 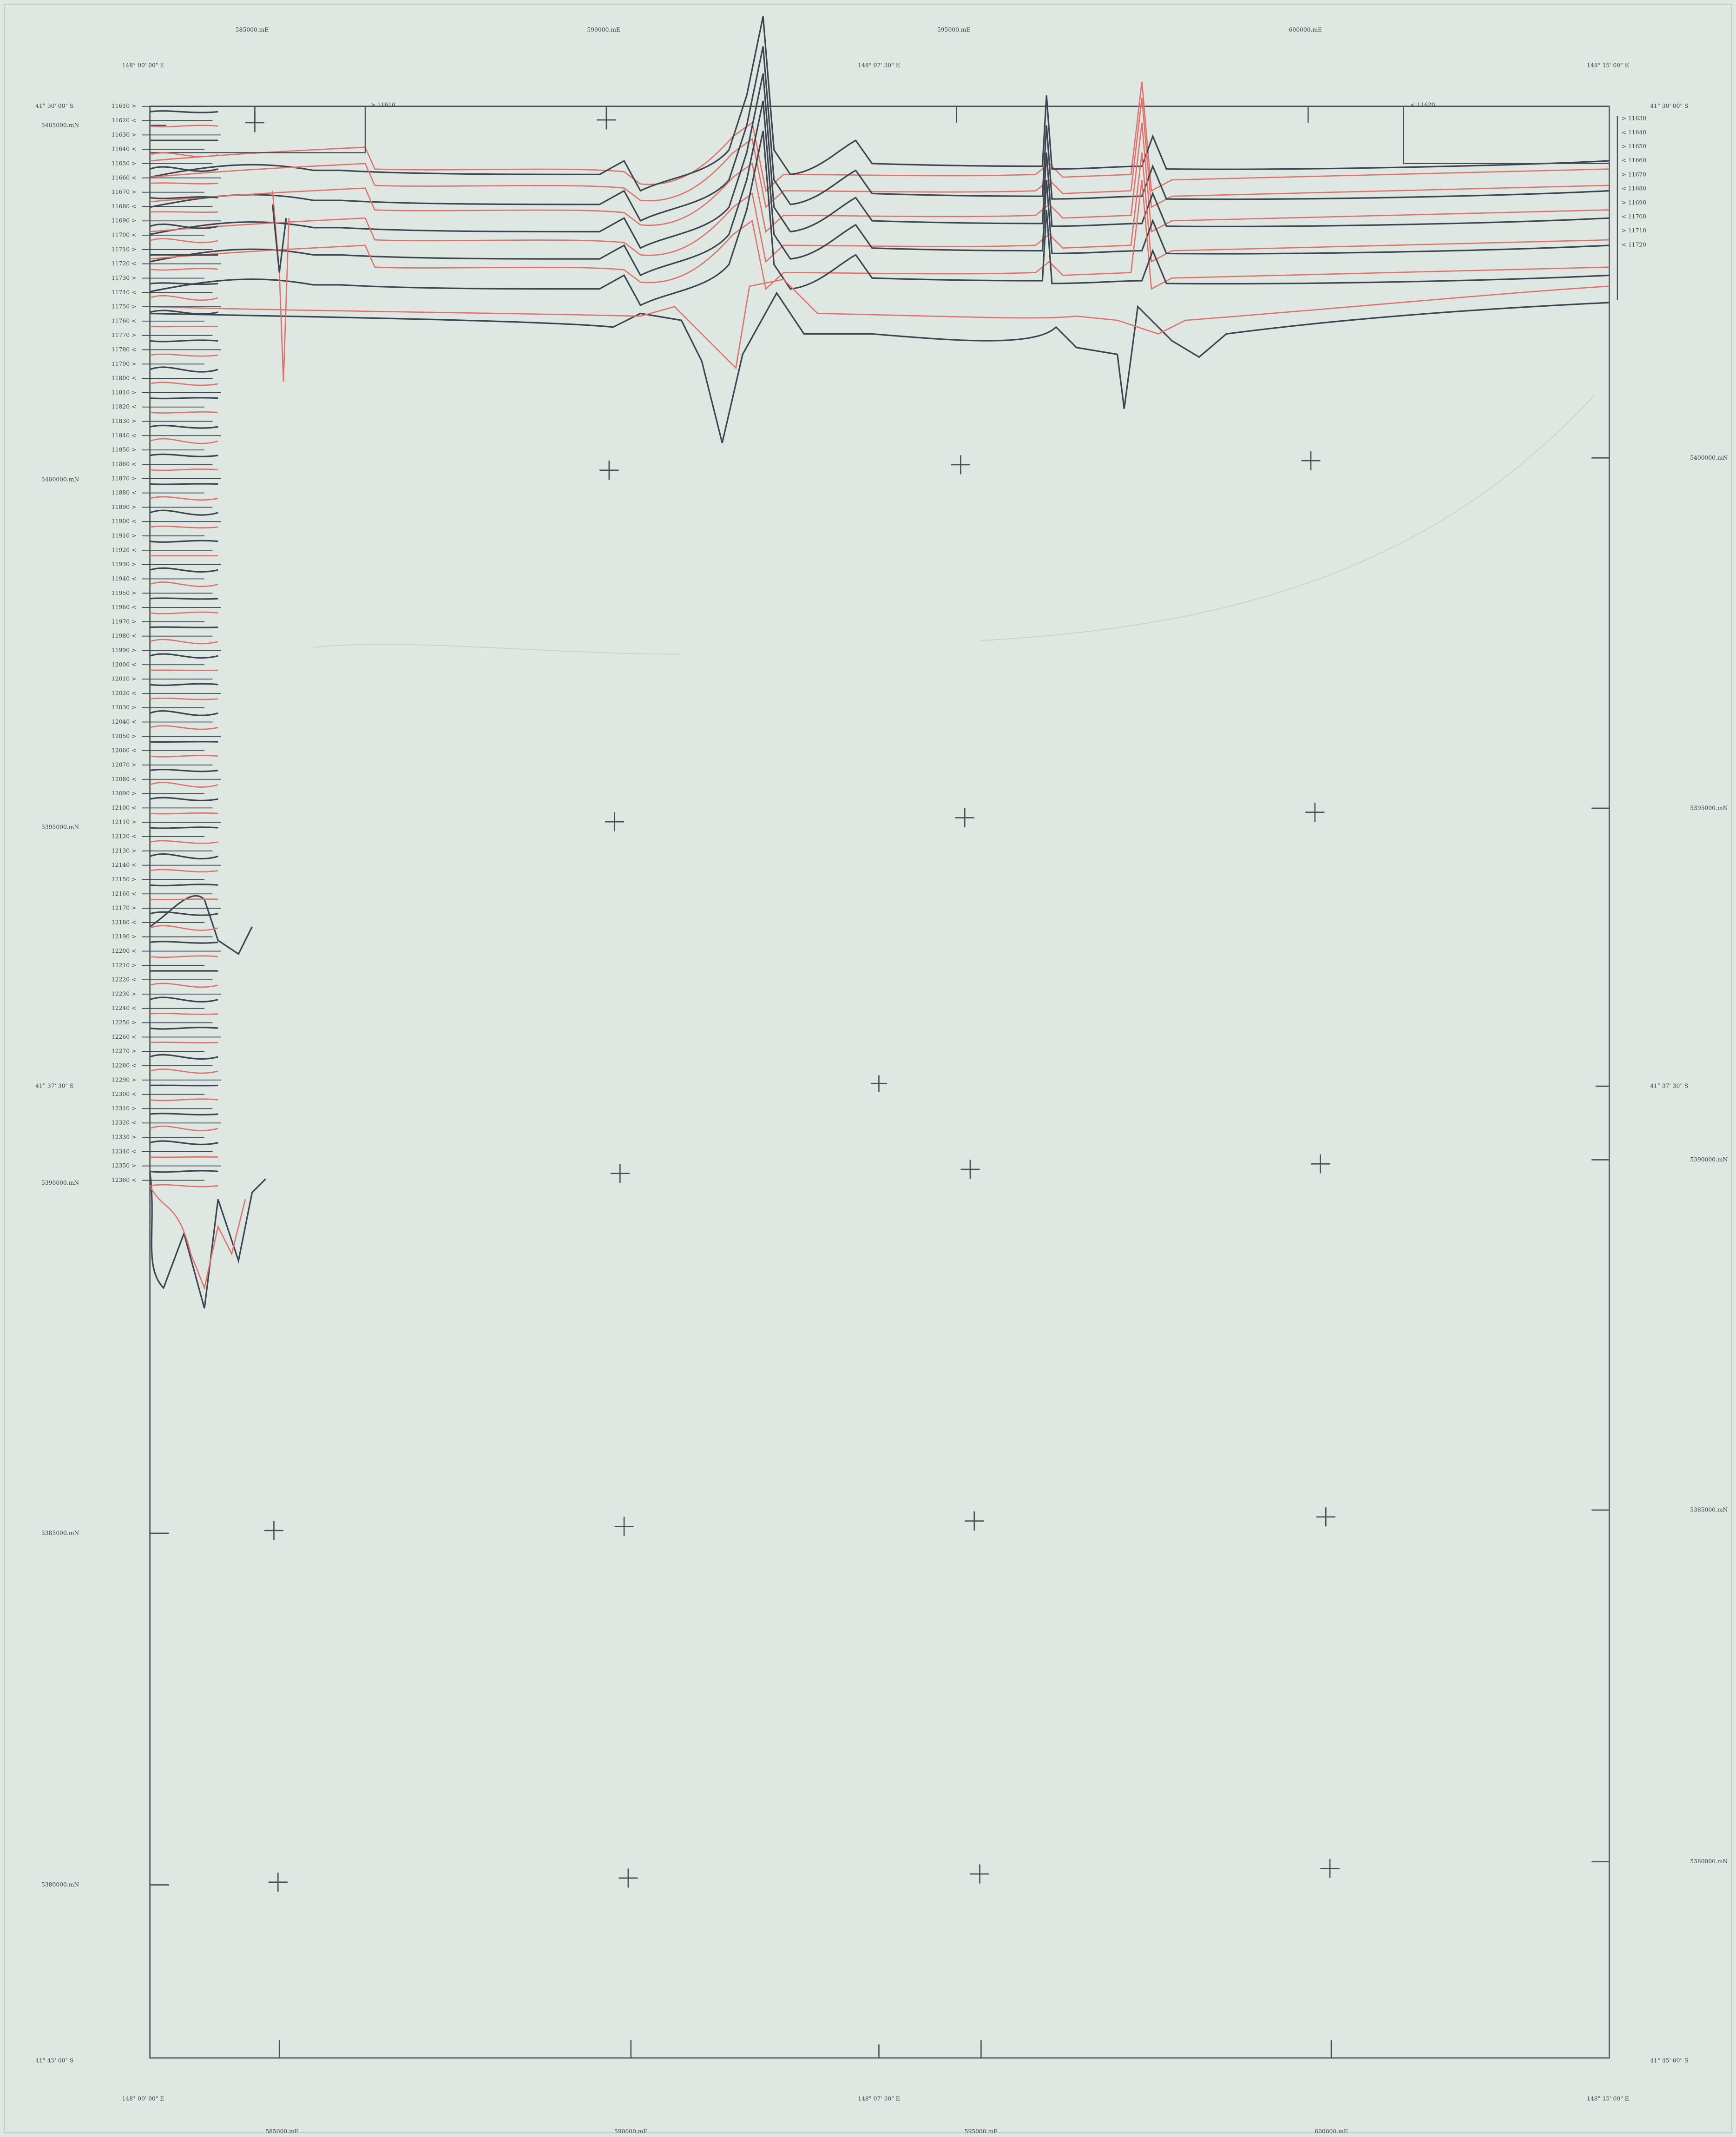 What do you see at coordinates (124, 636) in the screenshot?
I see `flight-line-label: 11980 <` at bounding box center [124, 636].